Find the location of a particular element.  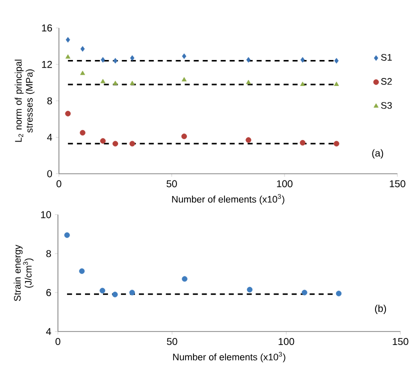

legend-label: S2 is located at coordinates (386, 81).